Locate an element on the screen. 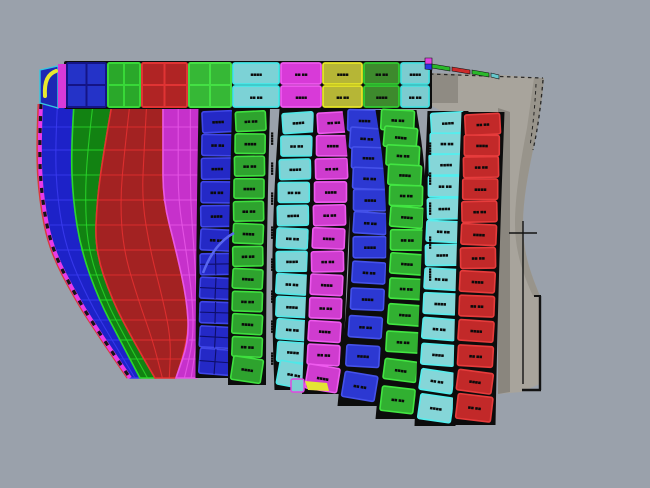  keel-plate-sliver is located at coordinates (317, 386).